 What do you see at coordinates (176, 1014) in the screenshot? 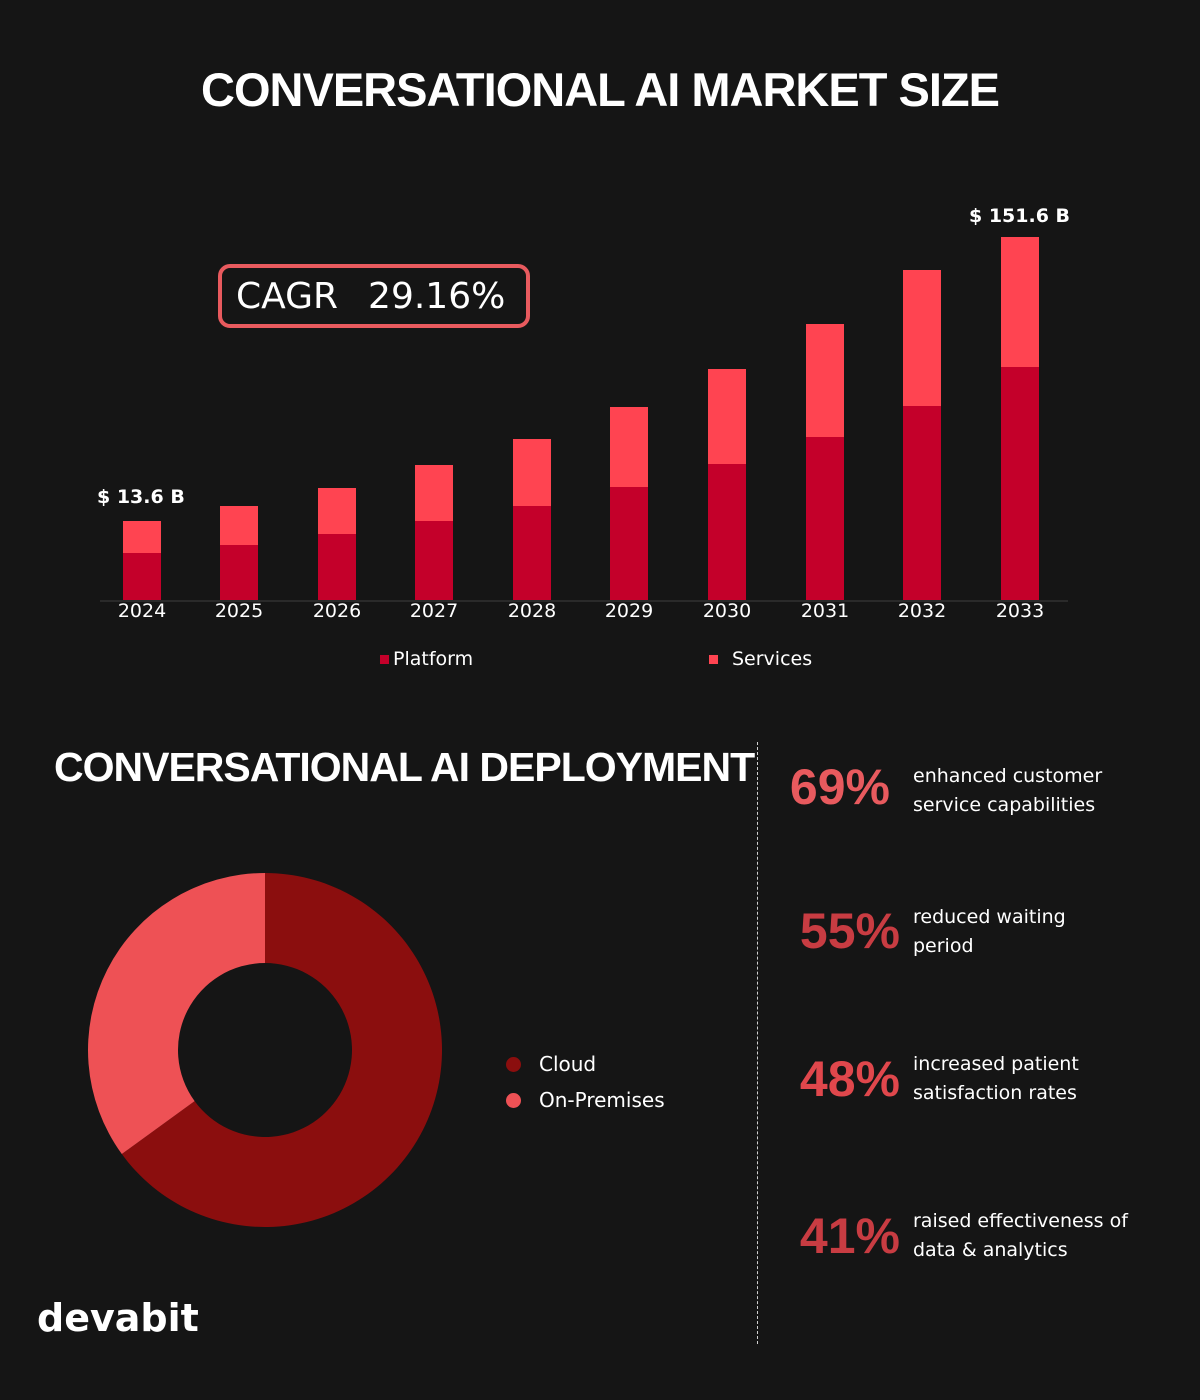
I see `donut-slice-on-premises` at bounding box center [176, 1014].